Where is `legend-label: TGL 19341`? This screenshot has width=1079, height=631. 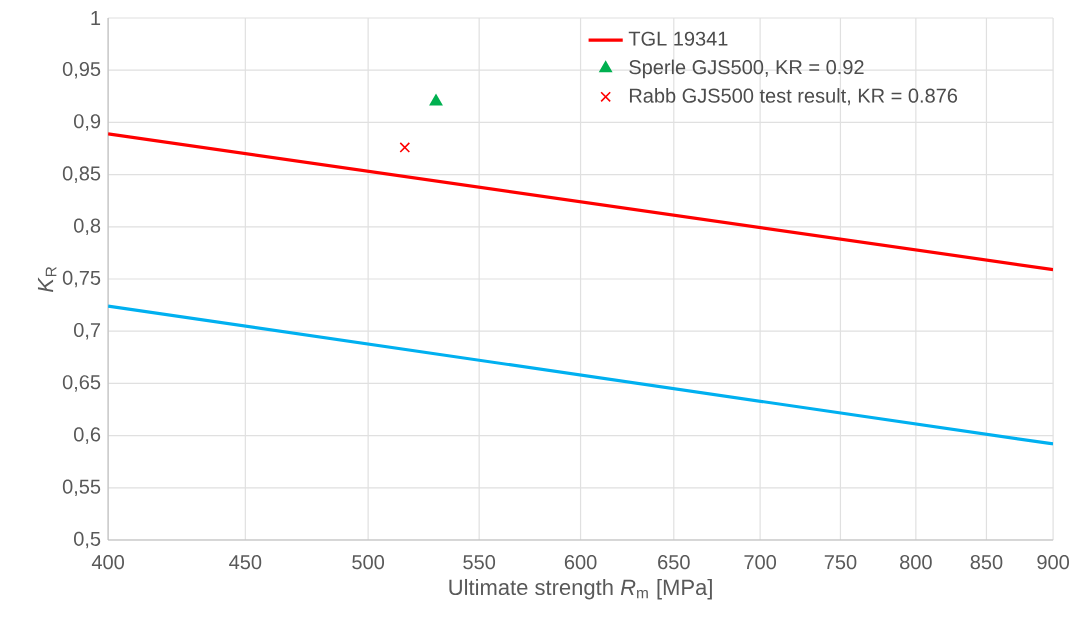
legend-label: TGL 19341 is located at coordinates (678, 38).